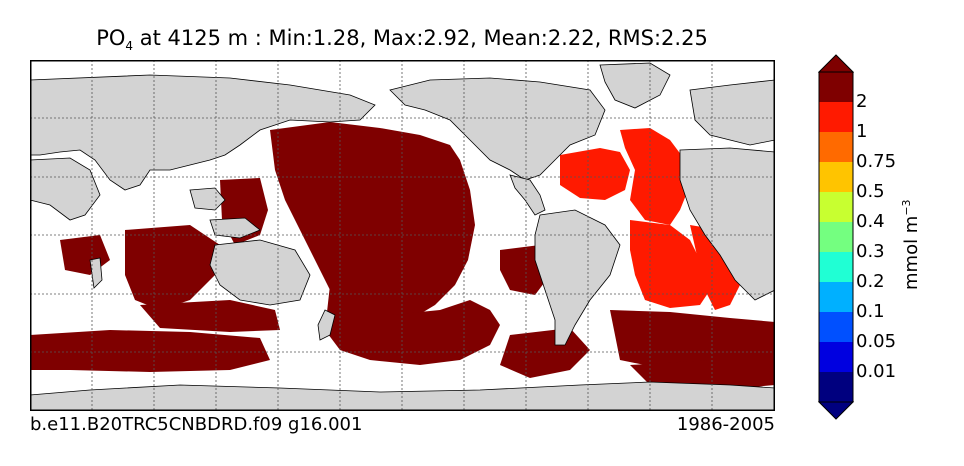  Describe the element at coordinates (836, 410) in the screenshot. I see `colorbar-extend-bottom` at that location.